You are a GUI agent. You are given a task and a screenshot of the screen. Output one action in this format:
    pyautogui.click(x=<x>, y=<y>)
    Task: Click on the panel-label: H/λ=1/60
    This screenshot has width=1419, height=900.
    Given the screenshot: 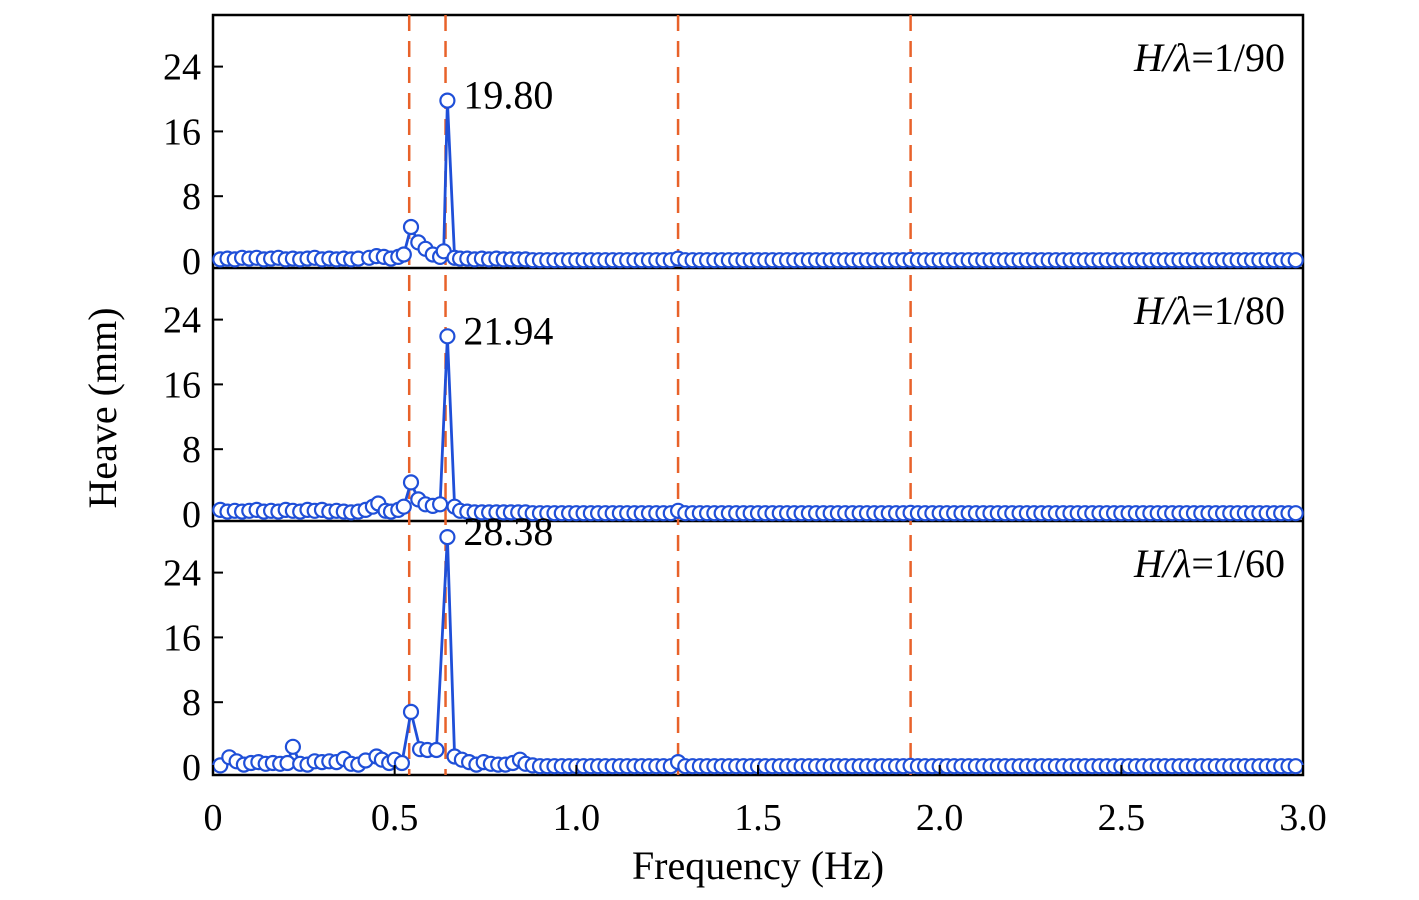 What is the action you would take?
    pyautogui.click(x=1209, y=563)
    